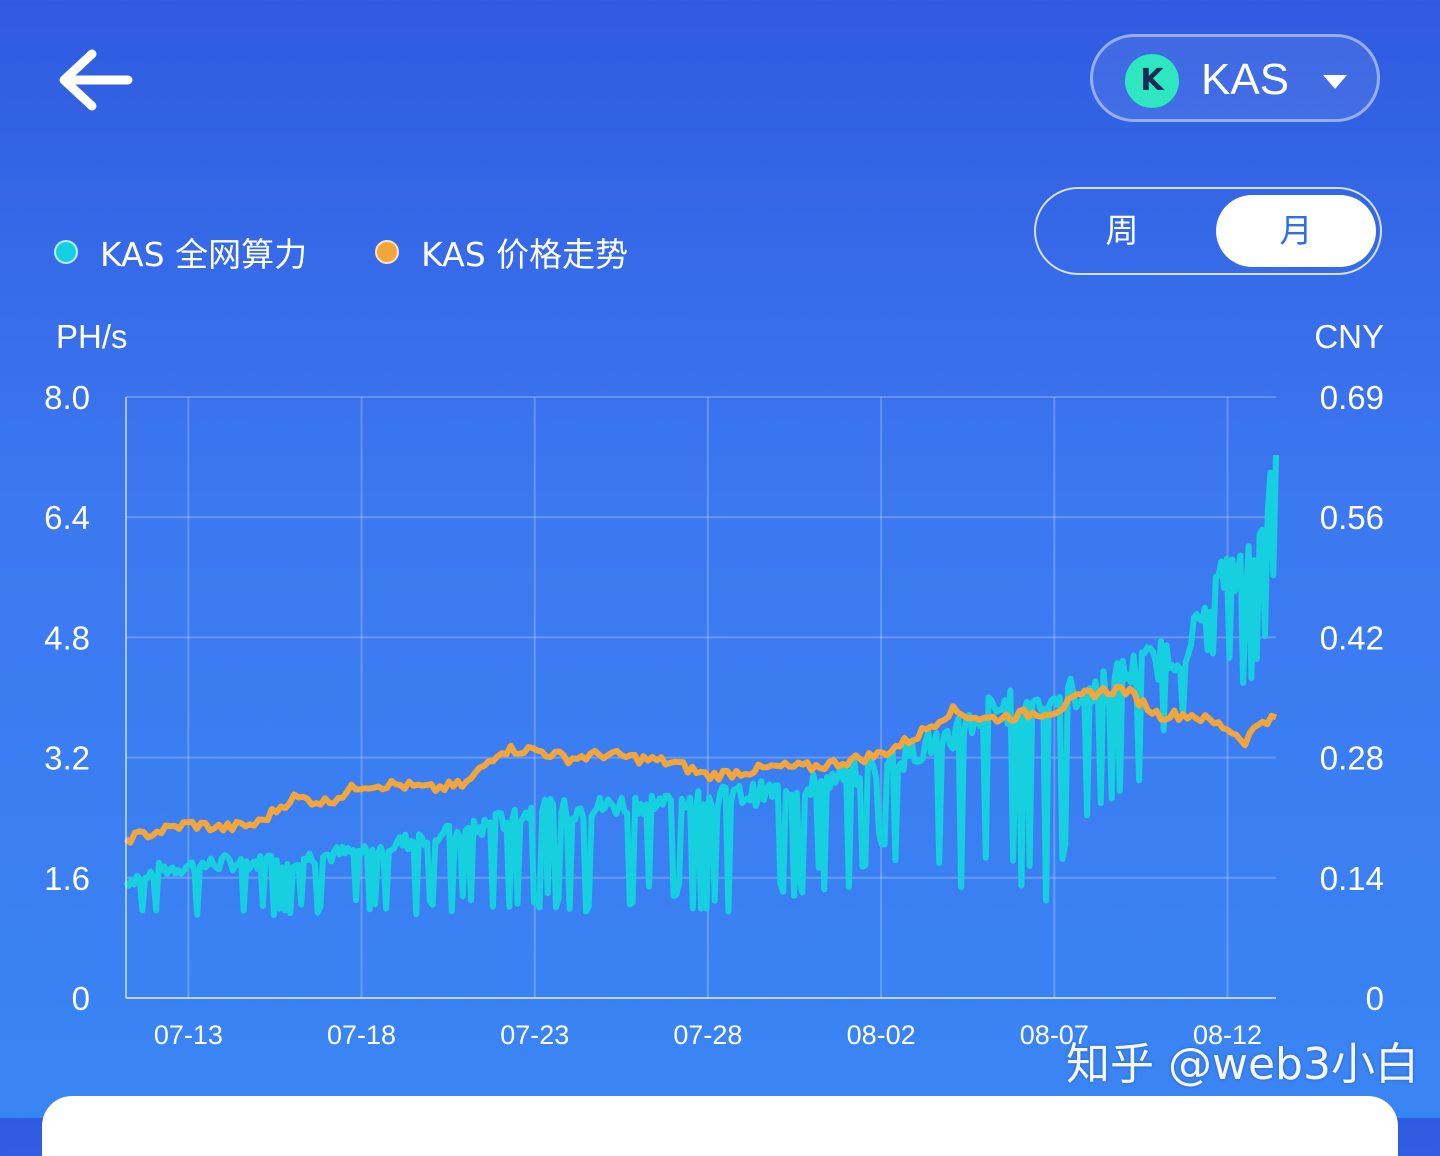 The height and width of the screenshot is (1156, 1440). What do you see at coordinates (1352, 397) in the screenshot?
I see `y-right-tick-label: 0.69` at bounding box center [1352, 397].